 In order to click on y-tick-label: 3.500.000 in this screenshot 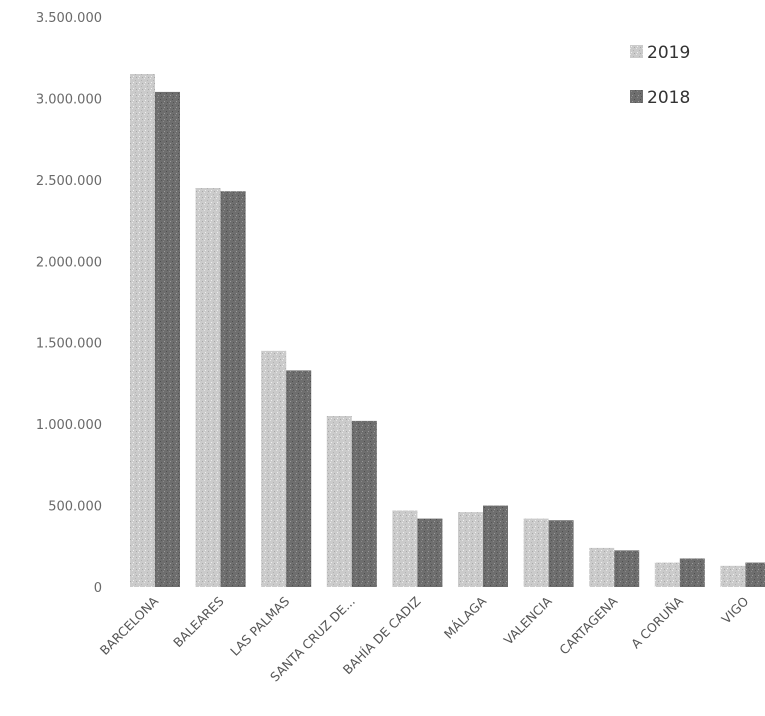, I will do `click(69, 18)`.